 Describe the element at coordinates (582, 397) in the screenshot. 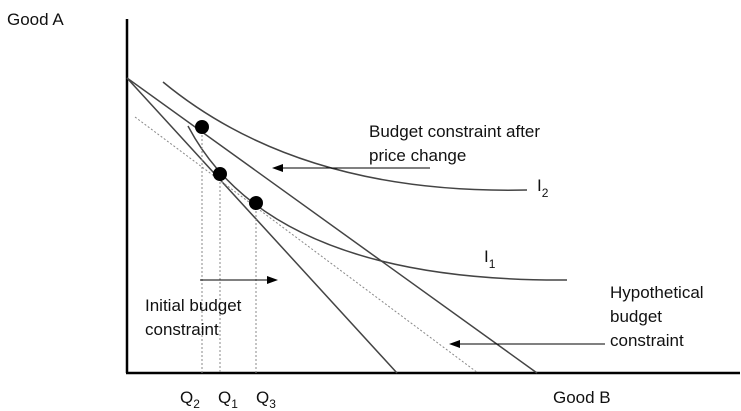

I see `x-axis-label: Good B` at that location.